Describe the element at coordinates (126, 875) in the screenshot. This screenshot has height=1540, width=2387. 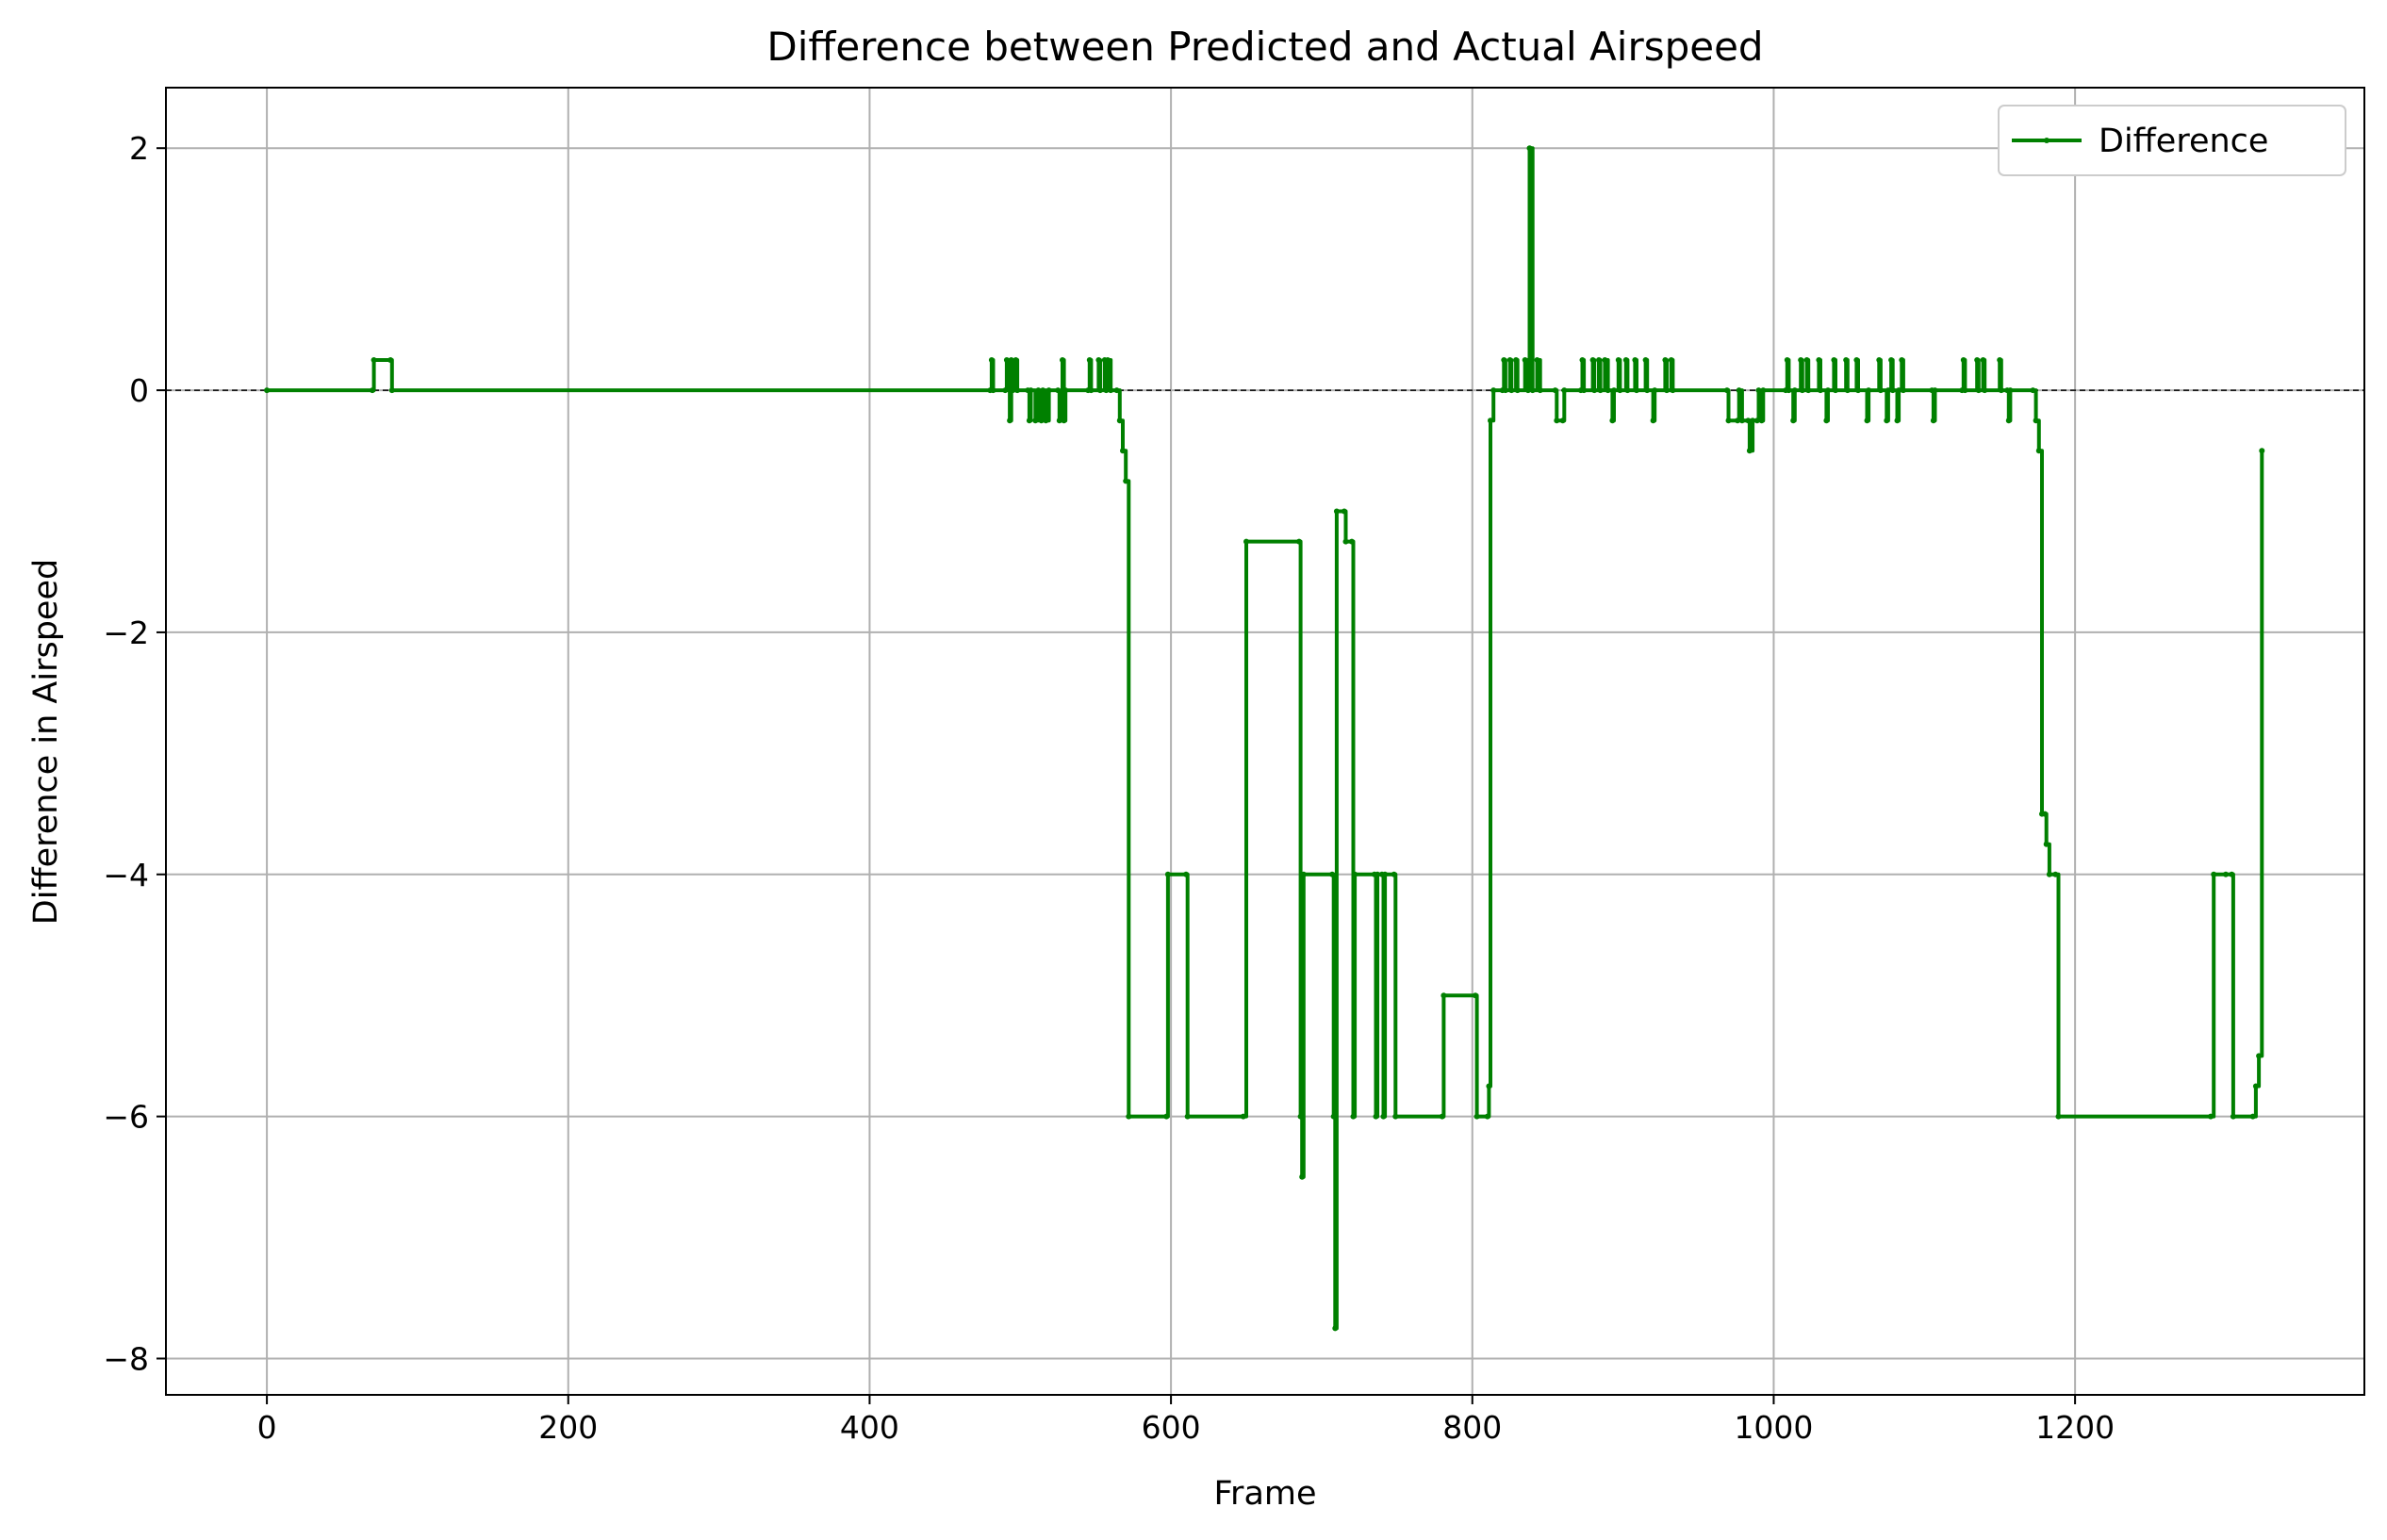
I see `y-tick-label: −4` at that location.